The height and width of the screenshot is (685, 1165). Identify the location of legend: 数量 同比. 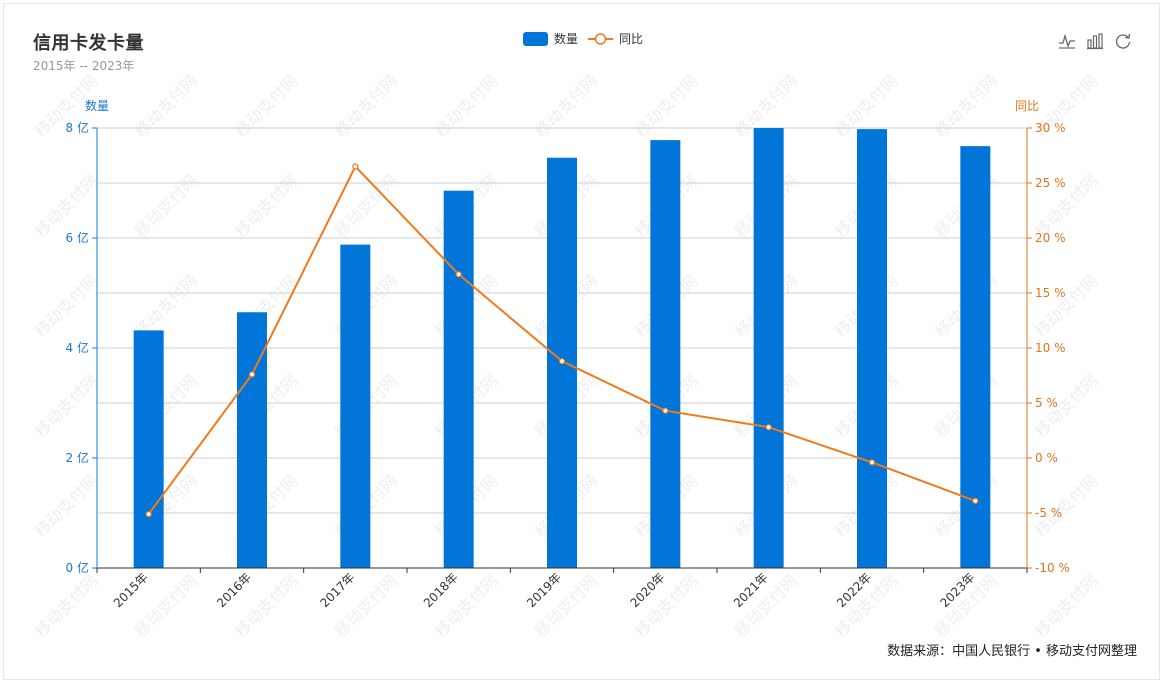
(588, 38).